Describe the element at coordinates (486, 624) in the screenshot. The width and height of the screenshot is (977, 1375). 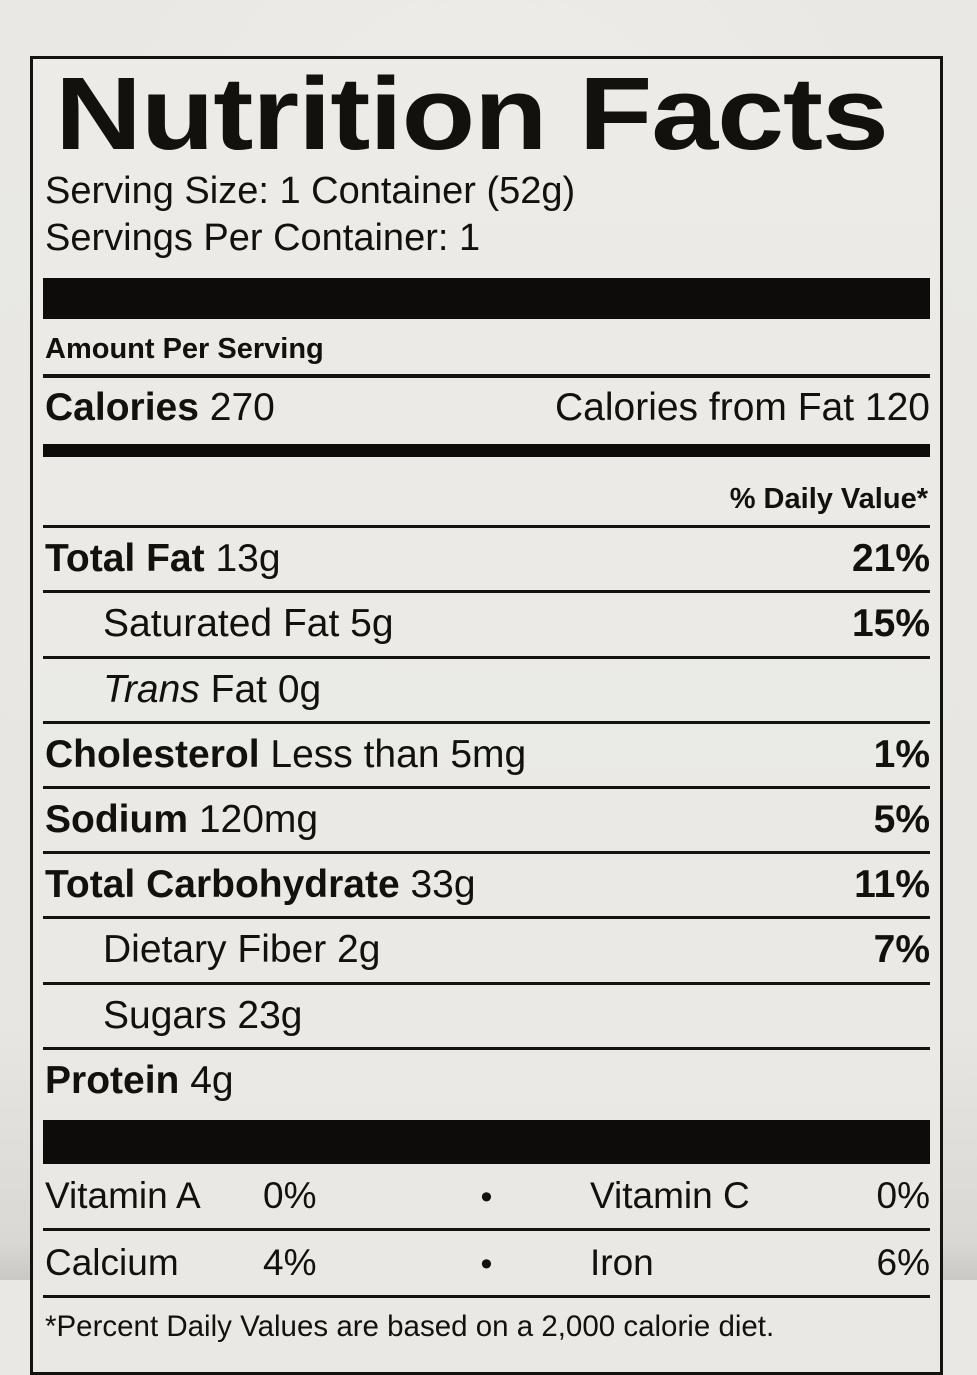
I see `nutrient-row-saturated-fat: Saturated Fat 5g 15%` at that location.